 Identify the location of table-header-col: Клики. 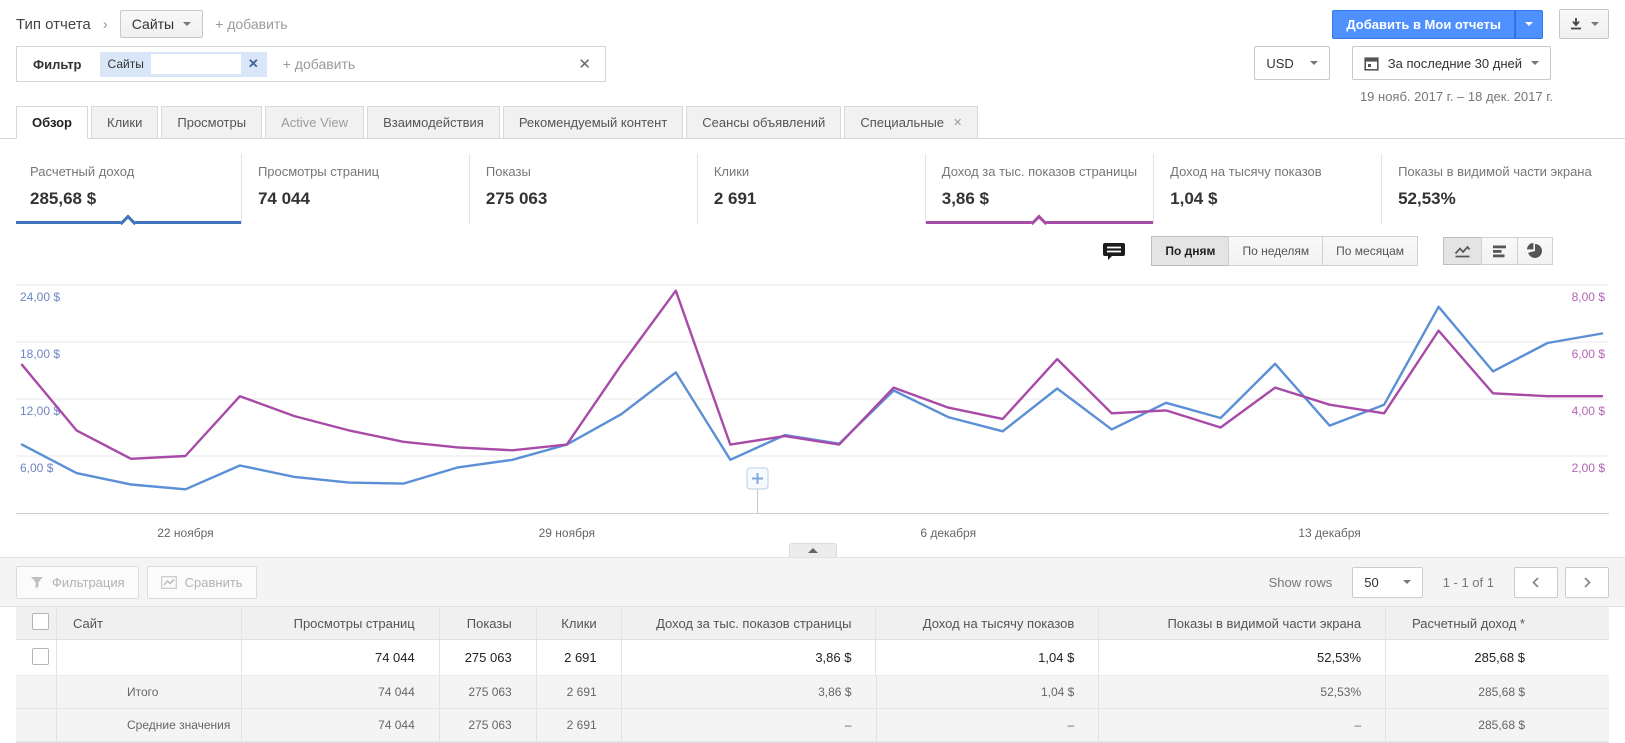
(578, 623).